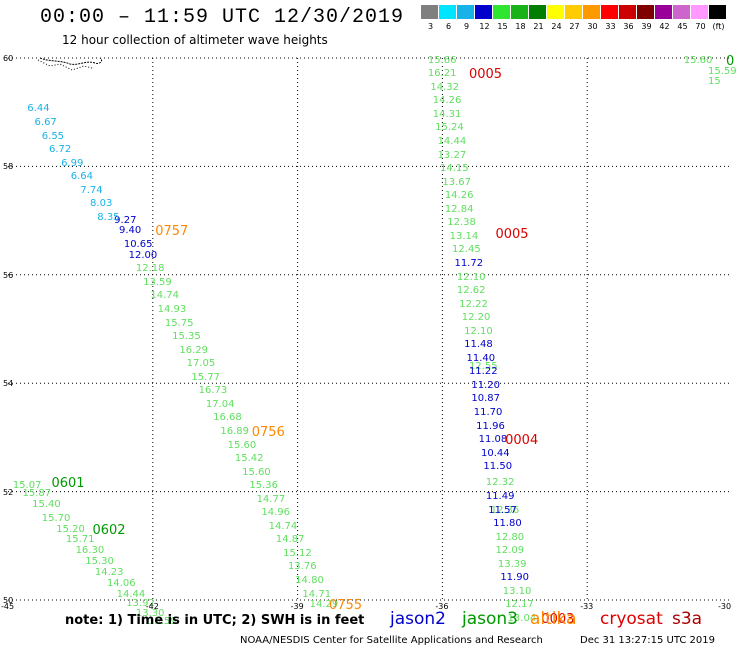 Image resolution: width=740 pixels, height=650 pixels. What do you see at coordinates (485, 385) in the screenshot?
I see `wave-height-value: 11.20` at bounding box center [485, 385].